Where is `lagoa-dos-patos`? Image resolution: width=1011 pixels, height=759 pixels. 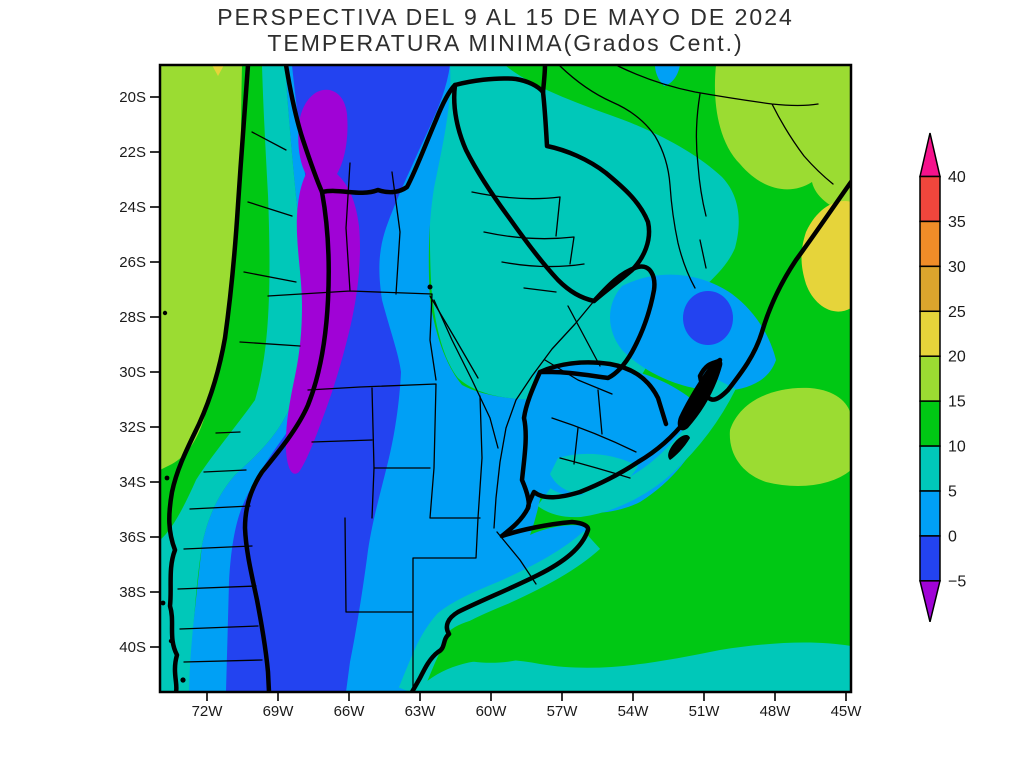
lagoa-dos-patos is located at coordinates (700, 395).